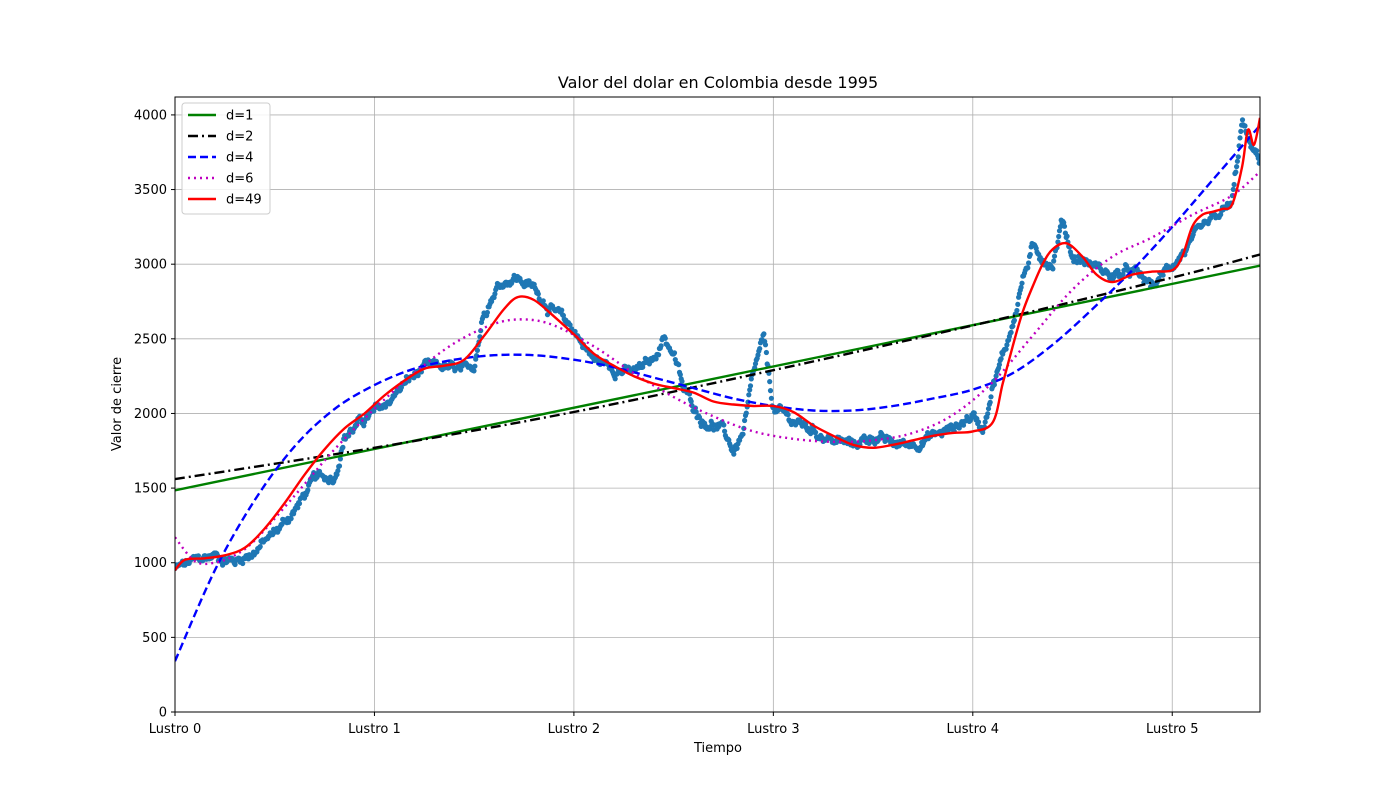 This screenshot has width=1400, height=800. I want to click on y-tick-label-1: 500, so click(154, 638).